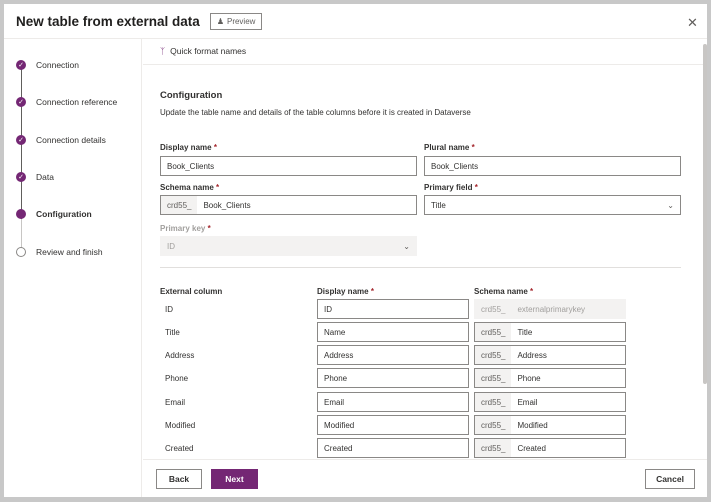  What do you see at coordinates (451, 187) in the screenshot?
I see `primary-field-label: Primary field *` at bounding box center [451, 187].